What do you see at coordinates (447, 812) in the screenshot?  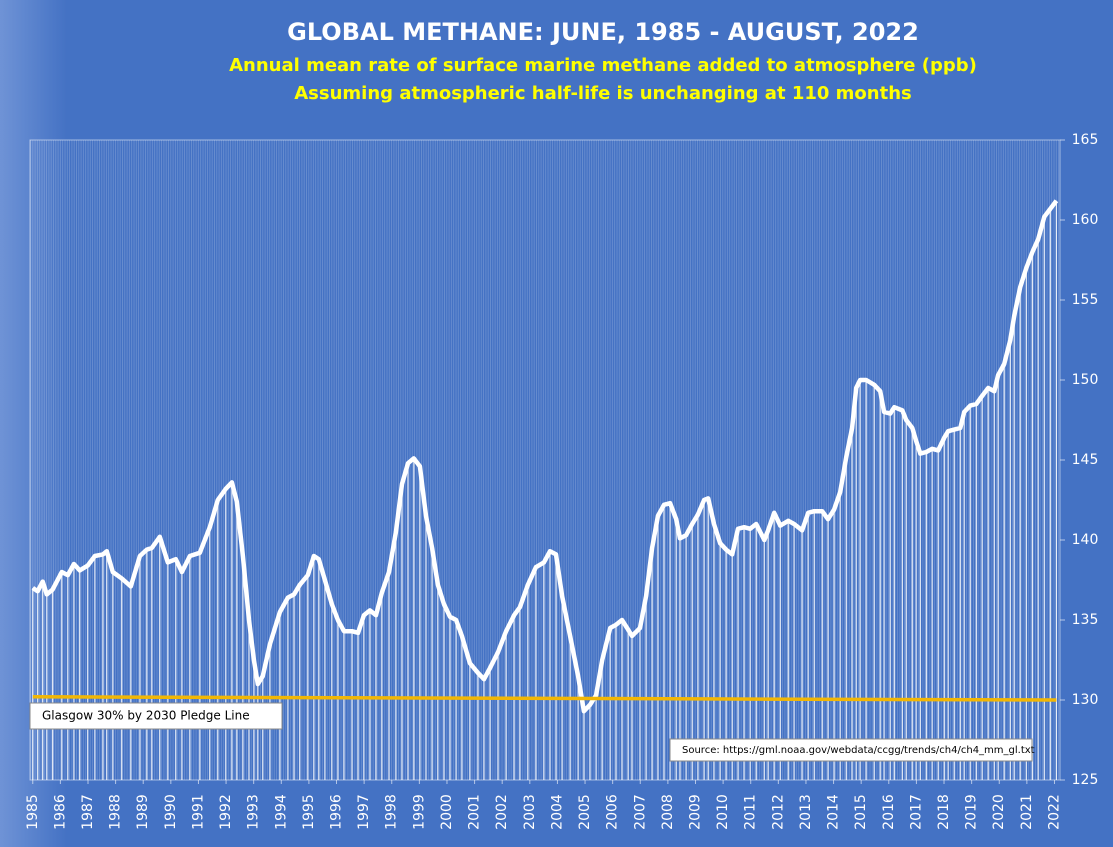 I see `x-tick-label: 2000` at bounding box center [447, 812].